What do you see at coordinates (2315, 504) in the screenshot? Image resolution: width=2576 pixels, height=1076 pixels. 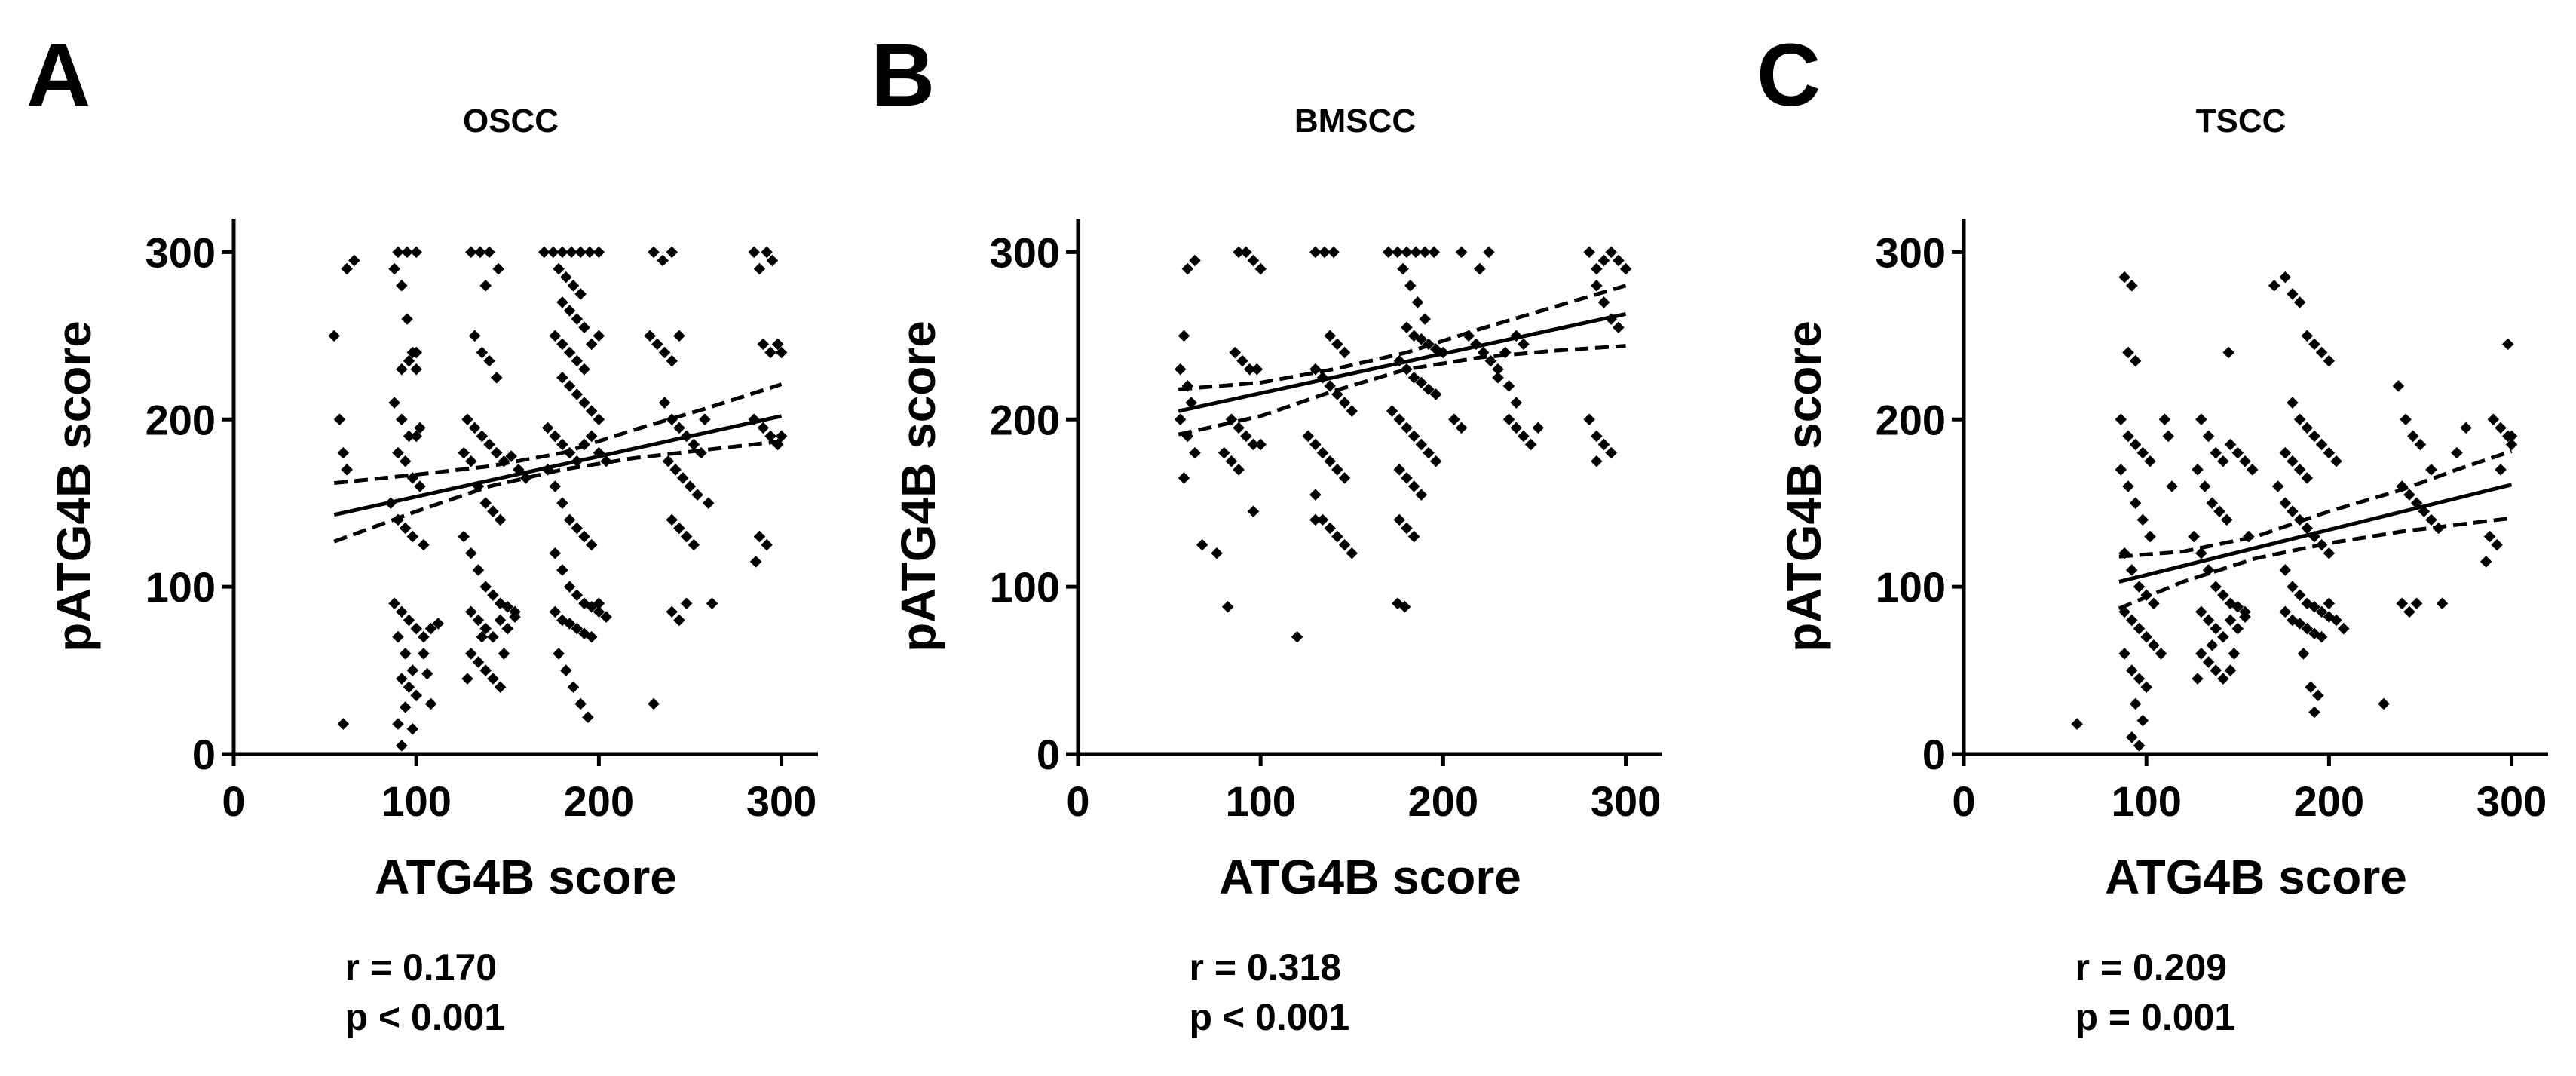 I see `ci-upper-line` at bounding box center [2315, 504].